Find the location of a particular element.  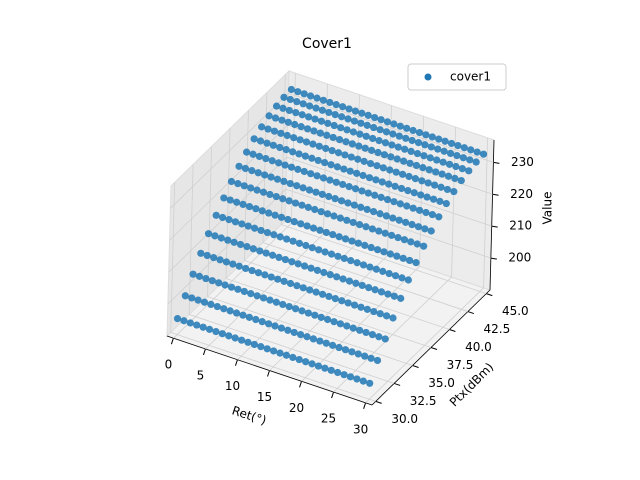

y-tick-label: 45.0 is located at coordinates (515, 311).